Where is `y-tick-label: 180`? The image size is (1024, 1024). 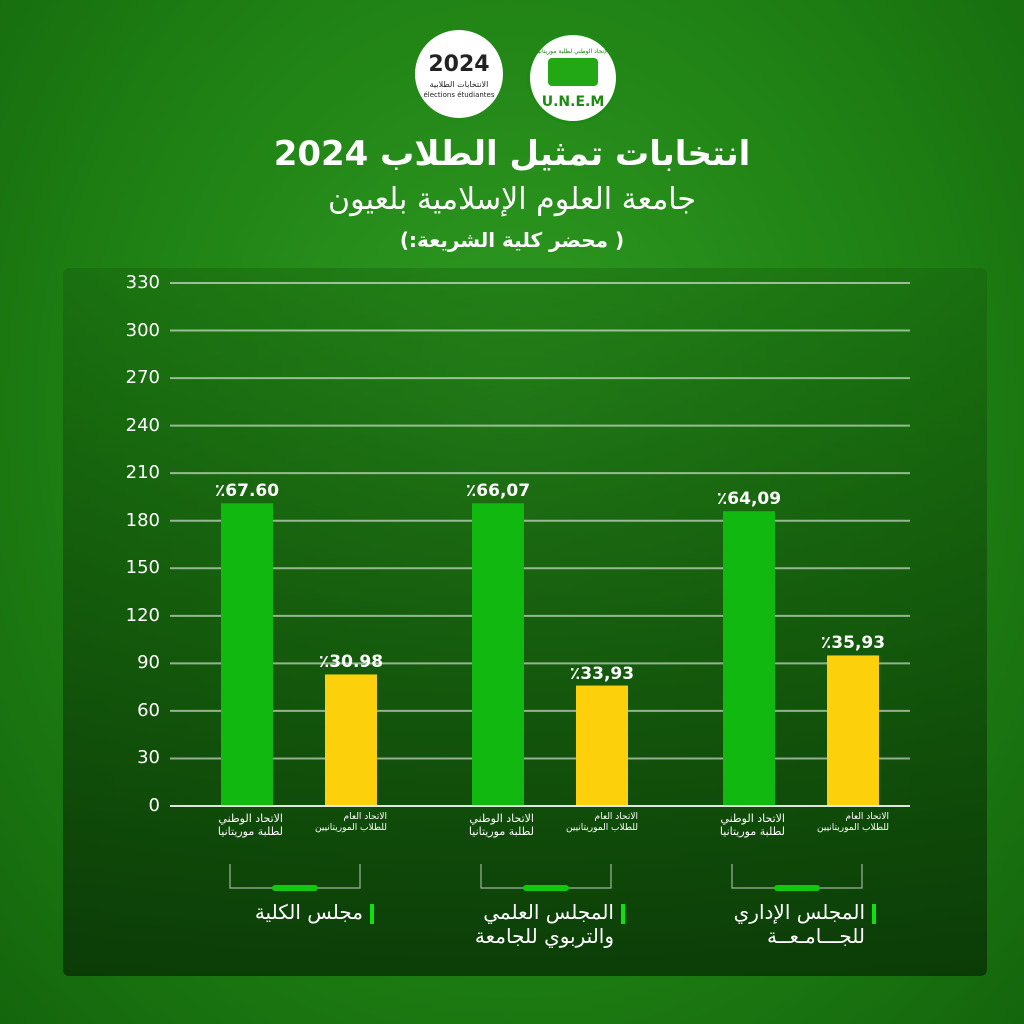
y-tick-label: 180 is located at coordinates (142, 520).